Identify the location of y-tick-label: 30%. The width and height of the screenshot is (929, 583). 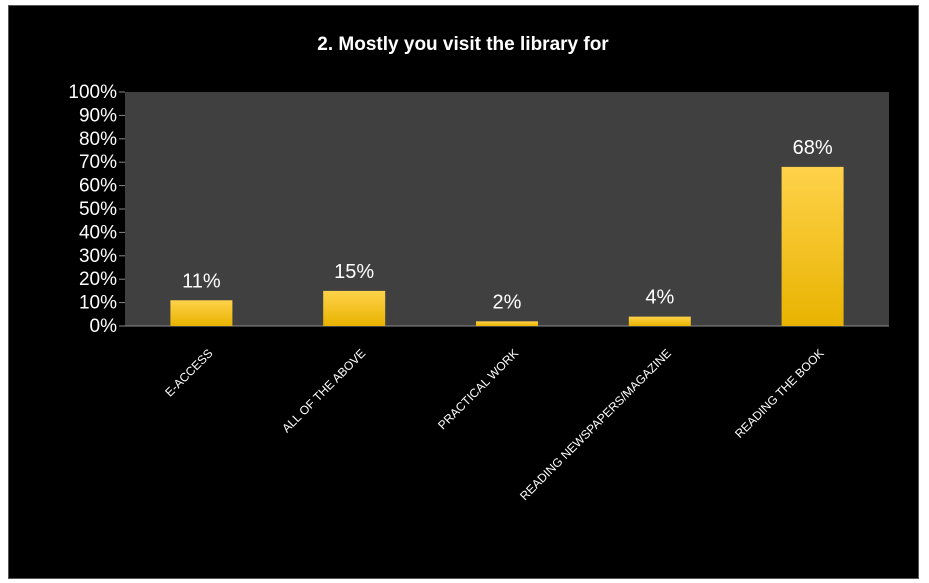
(98, 256).